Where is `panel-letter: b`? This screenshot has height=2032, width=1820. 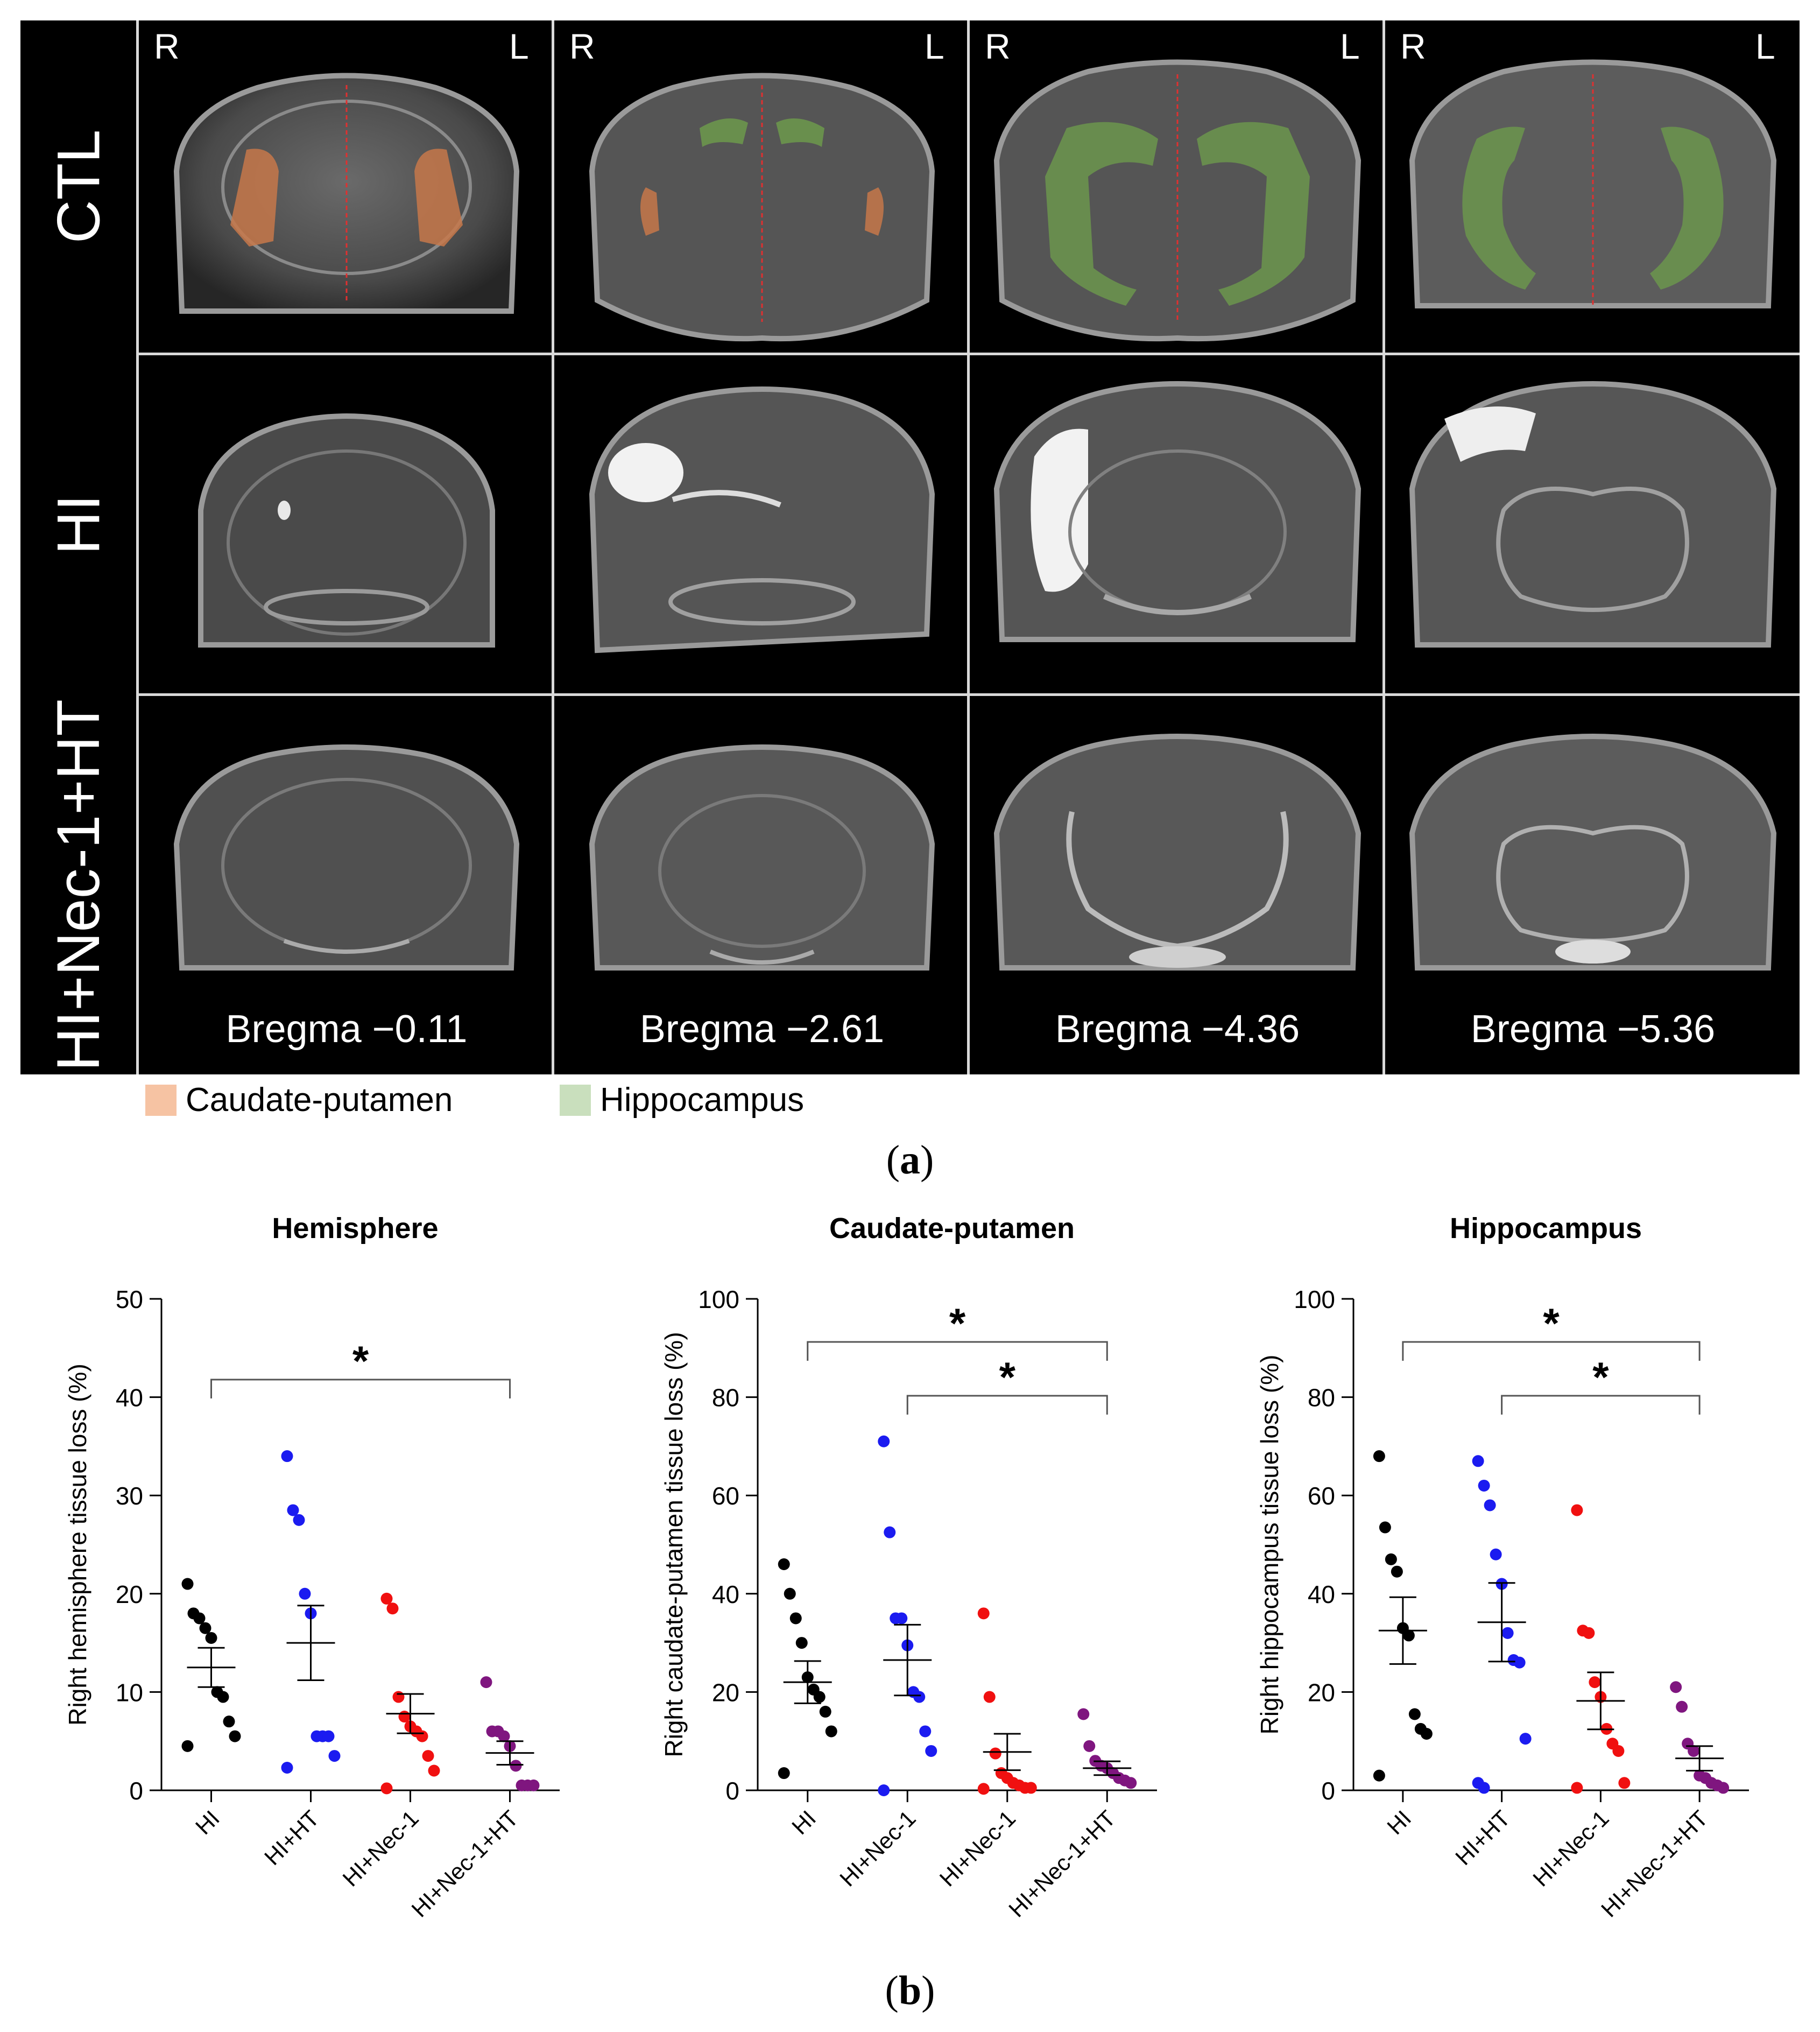
panel-letter: b is located at coordinates (910, 1990).